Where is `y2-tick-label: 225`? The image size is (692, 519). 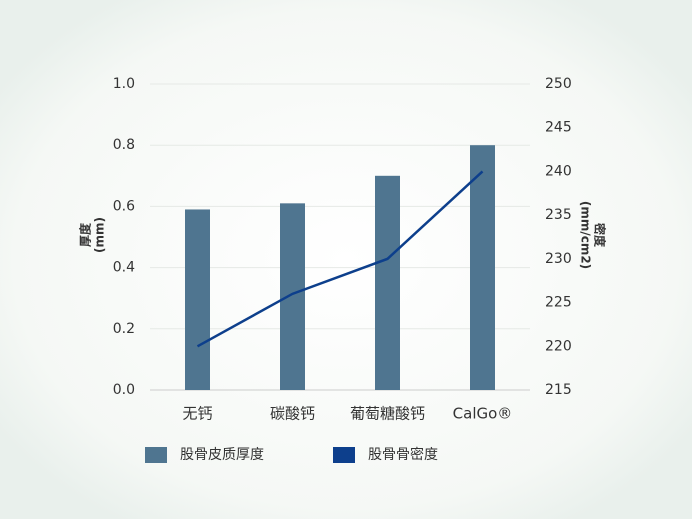 y2-tick-label: 225 is located at coordinates (558, 303).